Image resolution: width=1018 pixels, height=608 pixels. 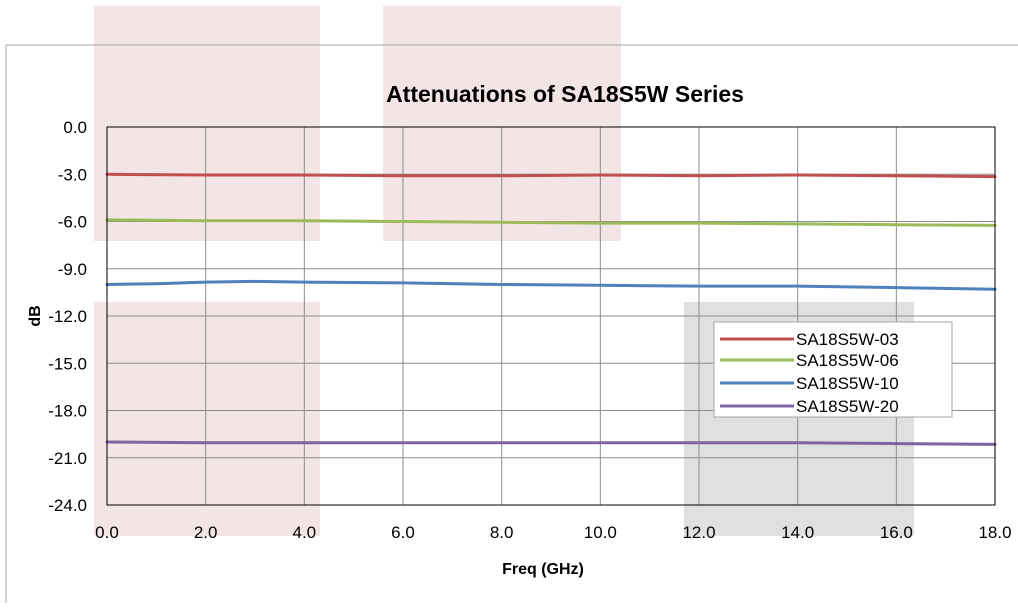 I want to click on y-tick-label: -3.0, so click(x=72, y=174).